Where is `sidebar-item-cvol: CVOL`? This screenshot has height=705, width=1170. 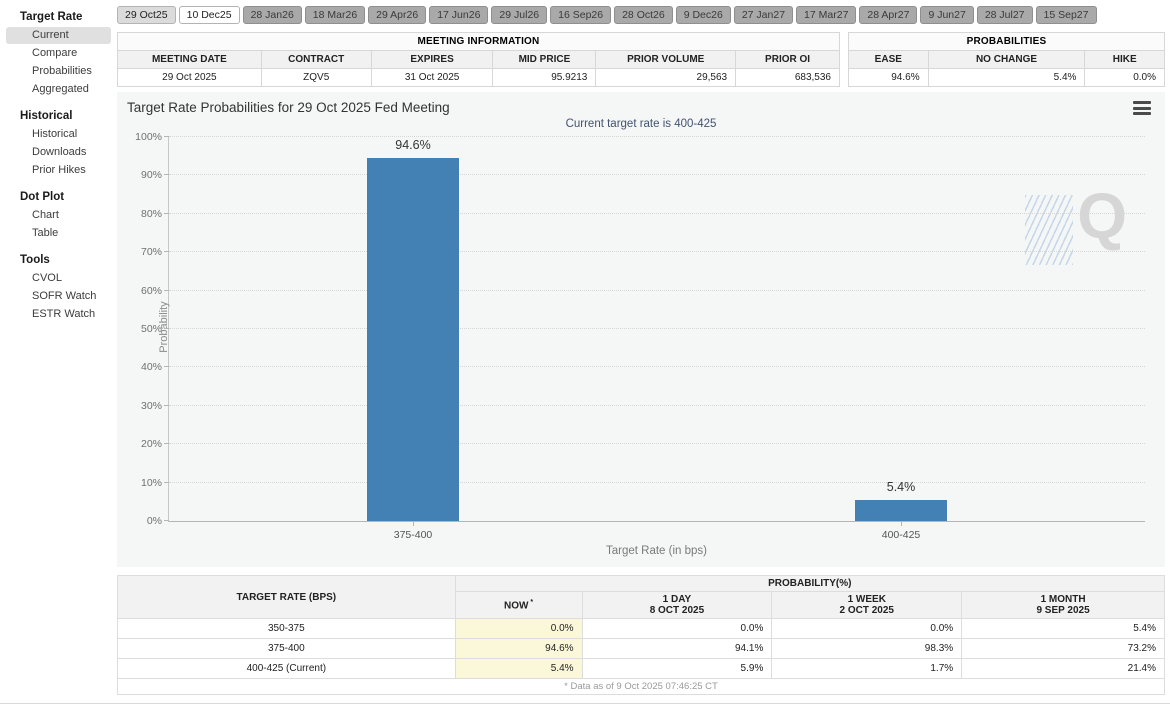 sidebar-item-cvol: CVOL is located at coordinates (47, 278).